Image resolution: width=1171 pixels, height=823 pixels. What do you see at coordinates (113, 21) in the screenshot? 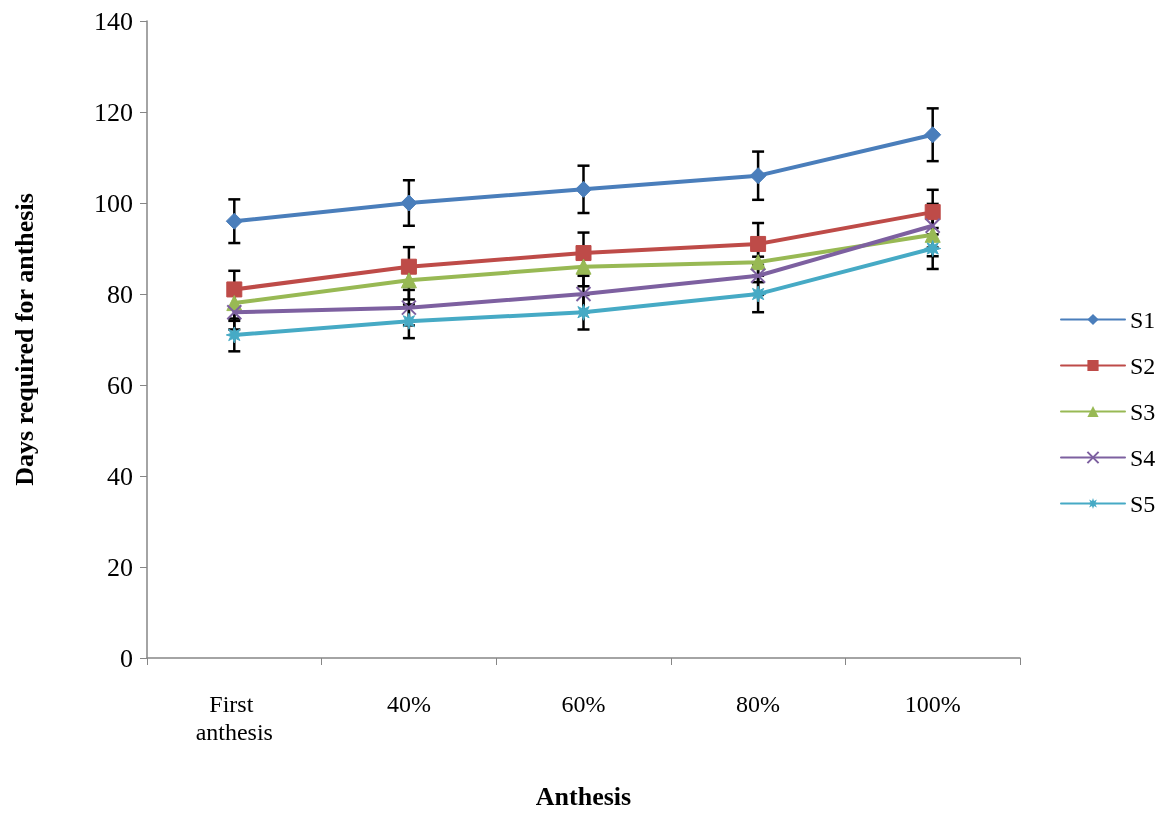
I see `y-tick-label: 140` at bounding box center [113, 21].